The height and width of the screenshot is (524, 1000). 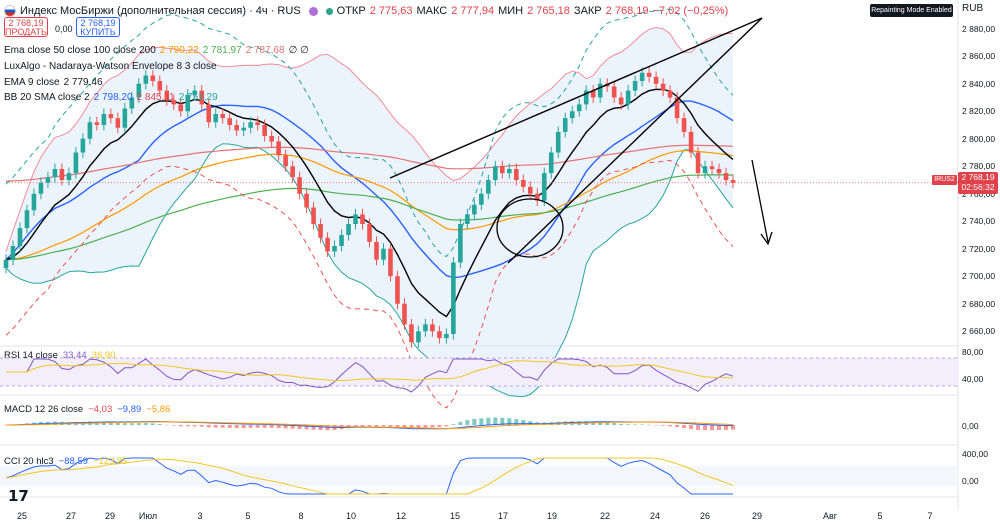 What do you see at coordinates (979, 111) in the screenshot?
I see `price-axis-label: 2 820,00` at bounding box center [979, 111].